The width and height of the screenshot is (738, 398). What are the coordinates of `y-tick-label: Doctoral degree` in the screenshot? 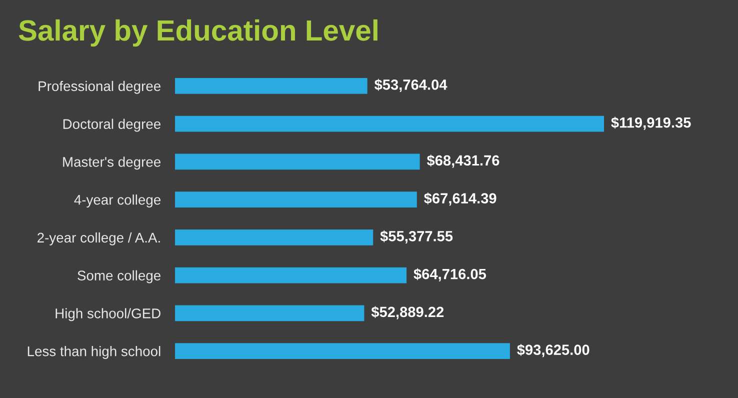 It's located at (111, 125).